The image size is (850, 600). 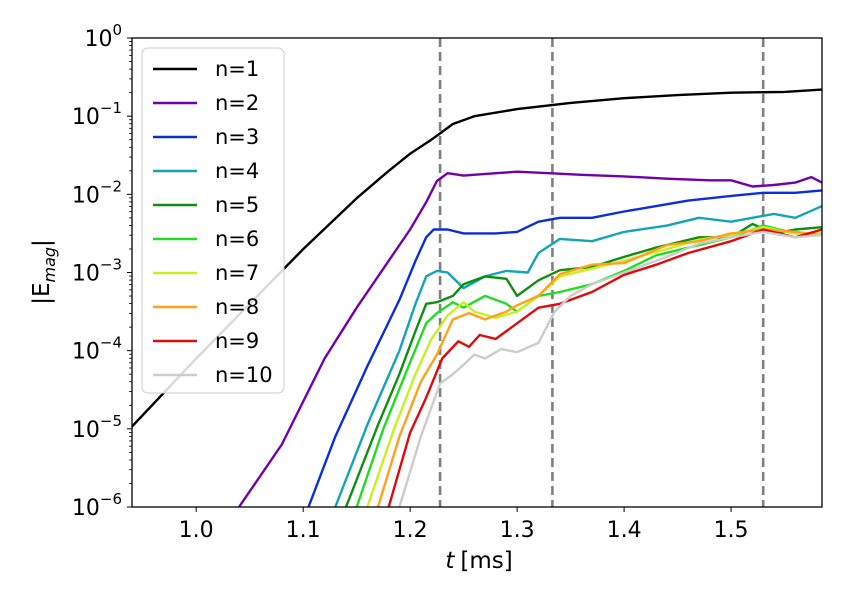 I want to click on y-tick-label: 10⁻², so click(x=97, y=192).